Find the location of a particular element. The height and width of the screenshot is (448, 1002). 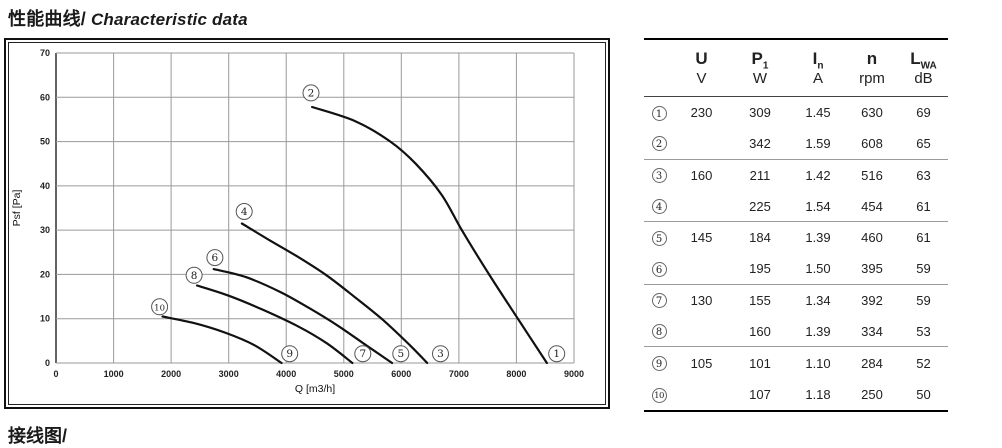

cell-In: 1.59 is located at coordinates (818, 143).